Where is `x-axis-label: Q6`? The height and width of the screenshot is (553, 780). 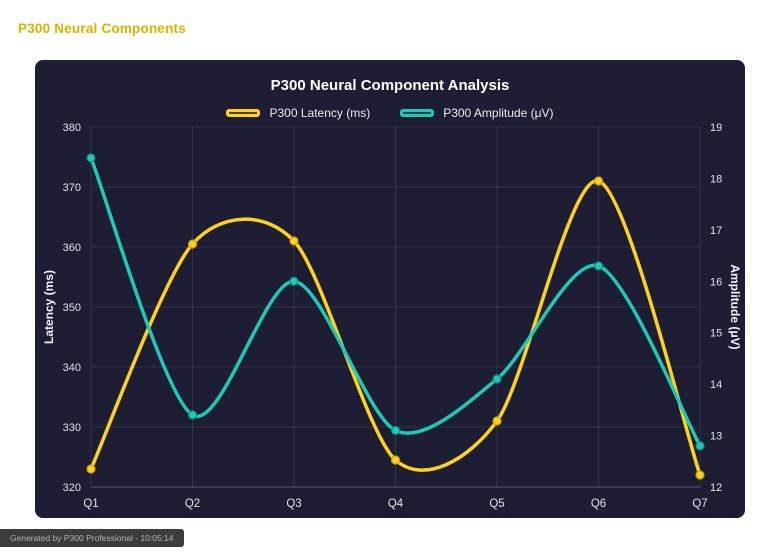 x-axis-label: Q6 is located at coordinates (598, 504).